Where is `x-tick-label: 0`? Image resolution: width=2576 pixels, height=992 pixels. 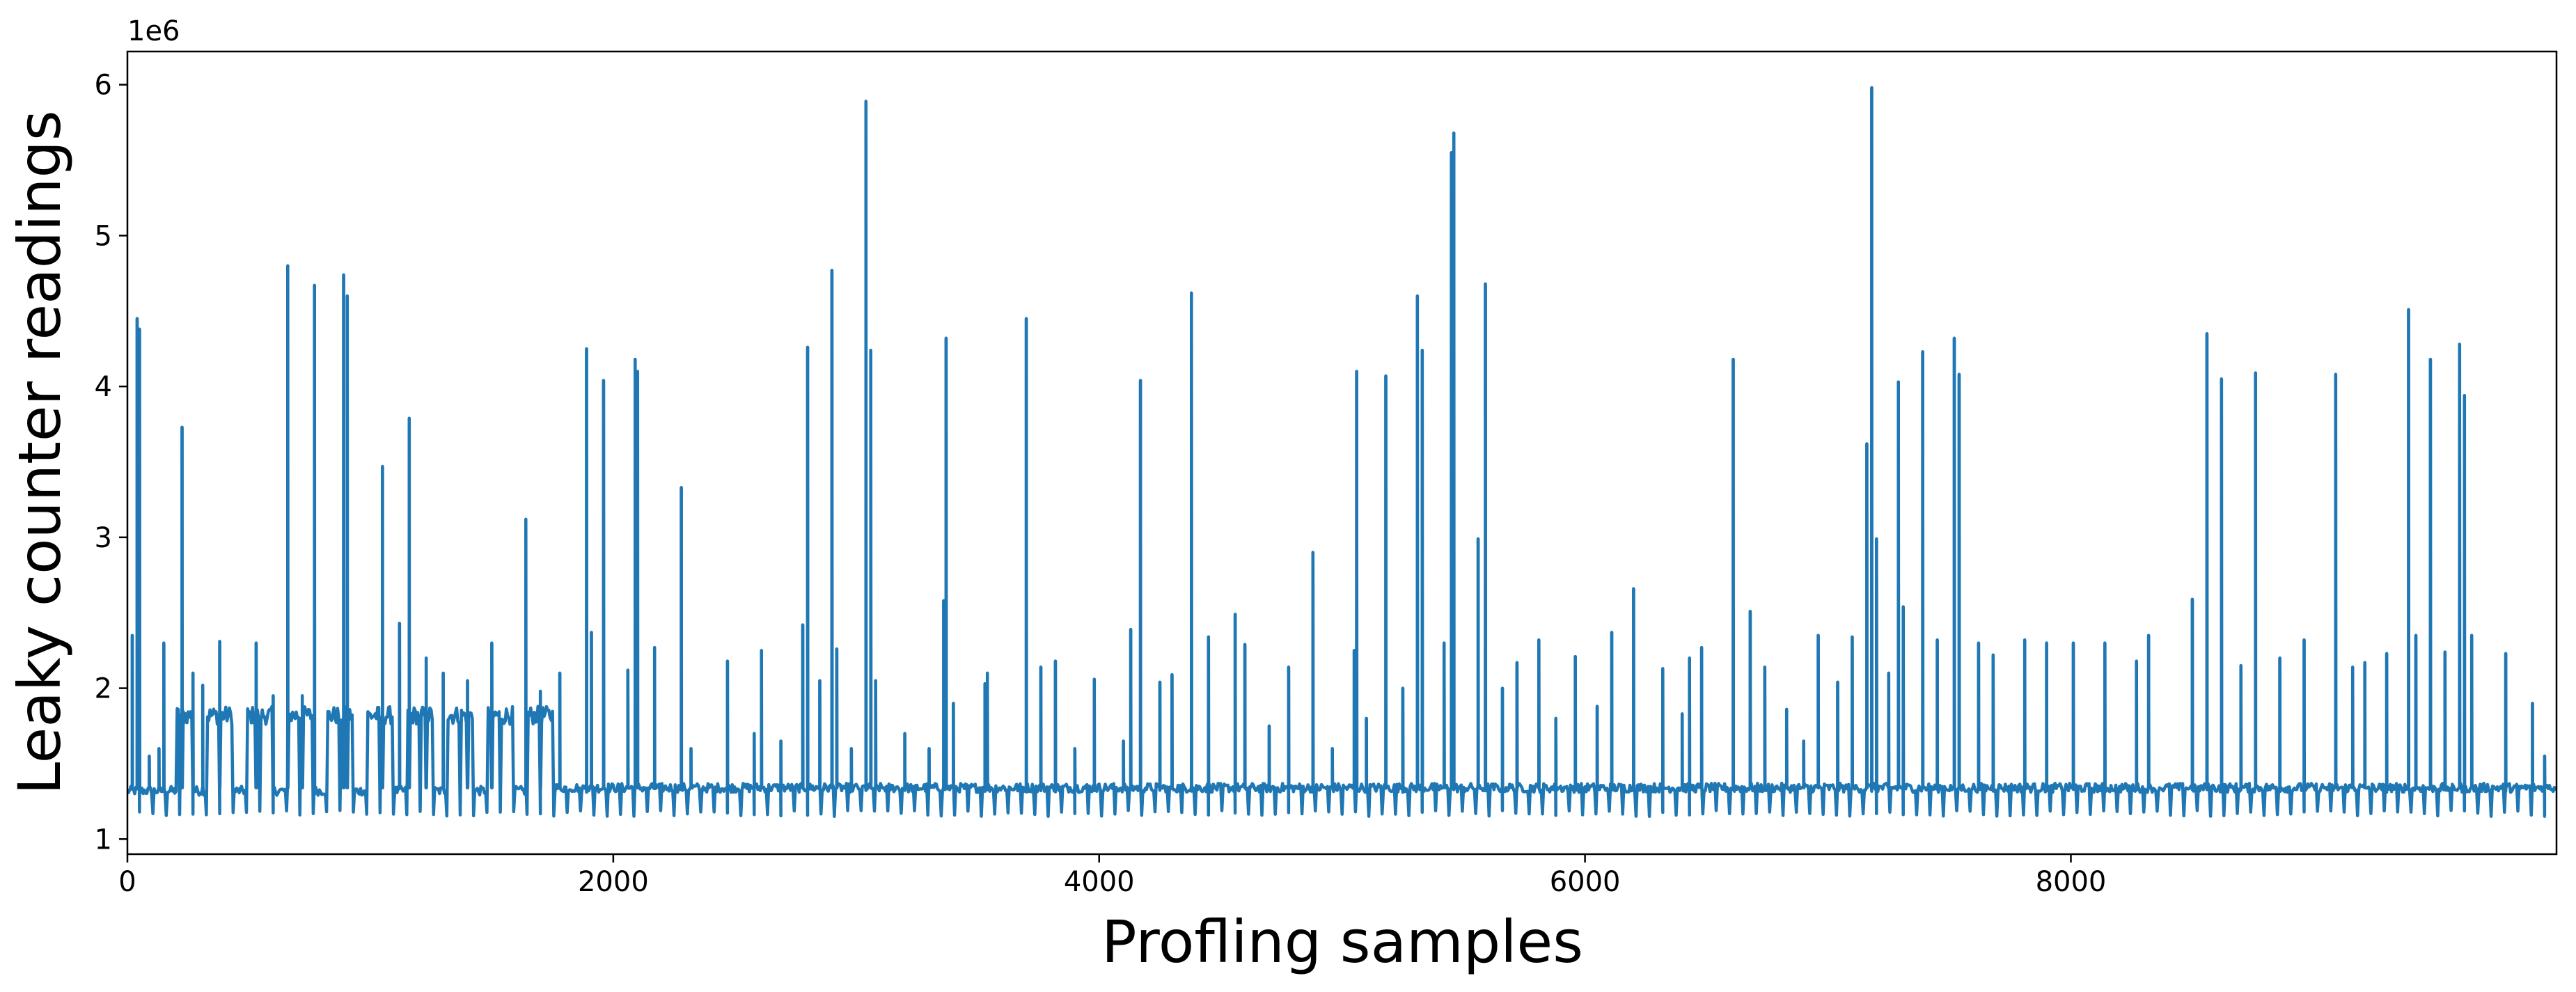
x-tick-label: 0 is located at coordinates (127, 882).